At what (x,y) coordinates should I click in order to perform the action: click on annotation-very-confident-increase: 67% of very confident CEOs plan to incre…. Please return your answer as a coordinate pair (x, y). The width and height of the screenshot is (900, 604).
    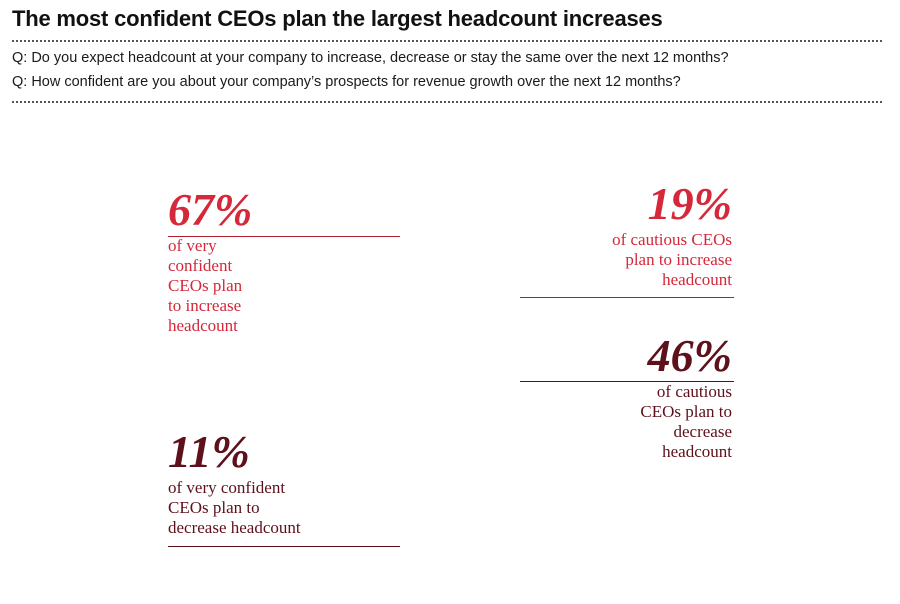
    Looking at the image, I should click on (210, 261).